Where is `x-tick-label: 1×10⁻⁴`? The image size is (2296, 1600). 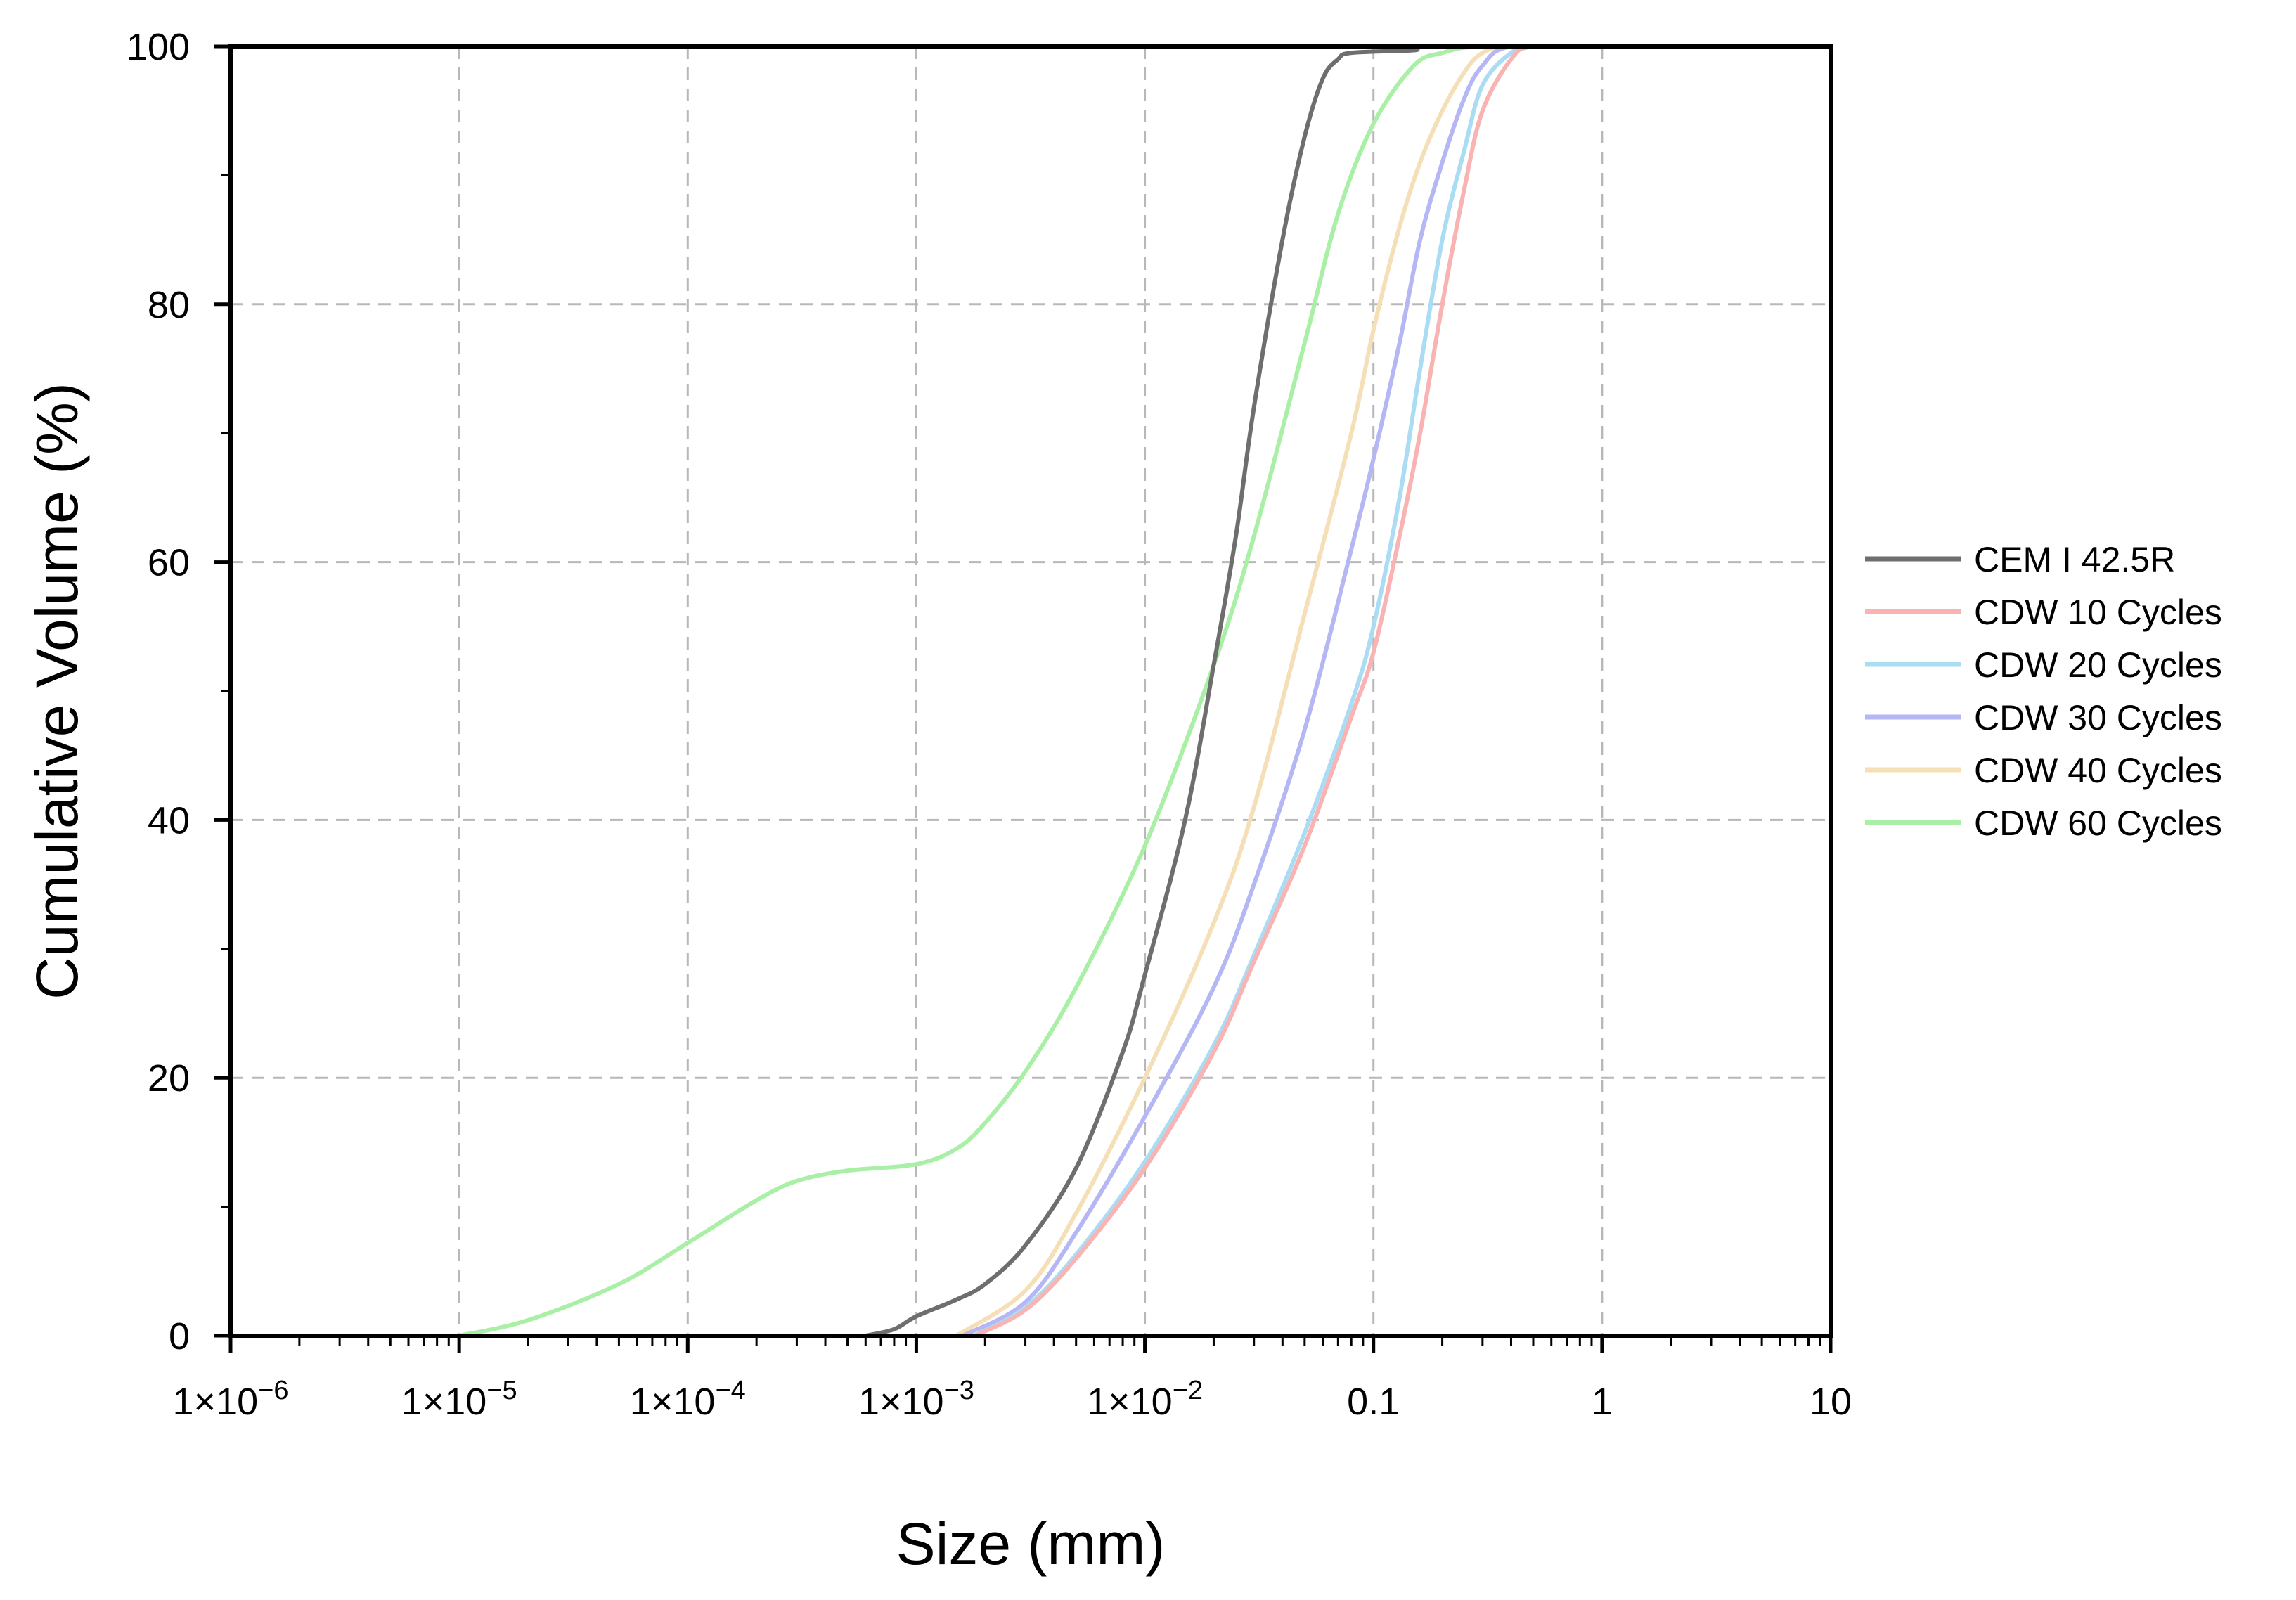
x-tick-label: 1×10⁻⁴ is located at coordinates (688, 1400).